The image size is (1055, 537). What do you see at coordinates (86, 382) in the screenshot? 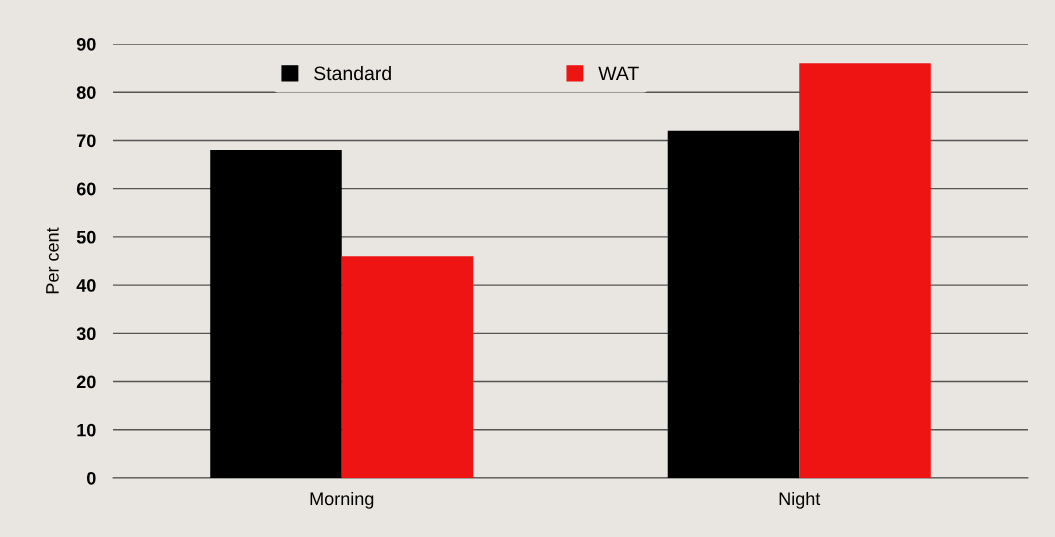
I see `y-tick-label: 20` at bounding box center [86, 382].